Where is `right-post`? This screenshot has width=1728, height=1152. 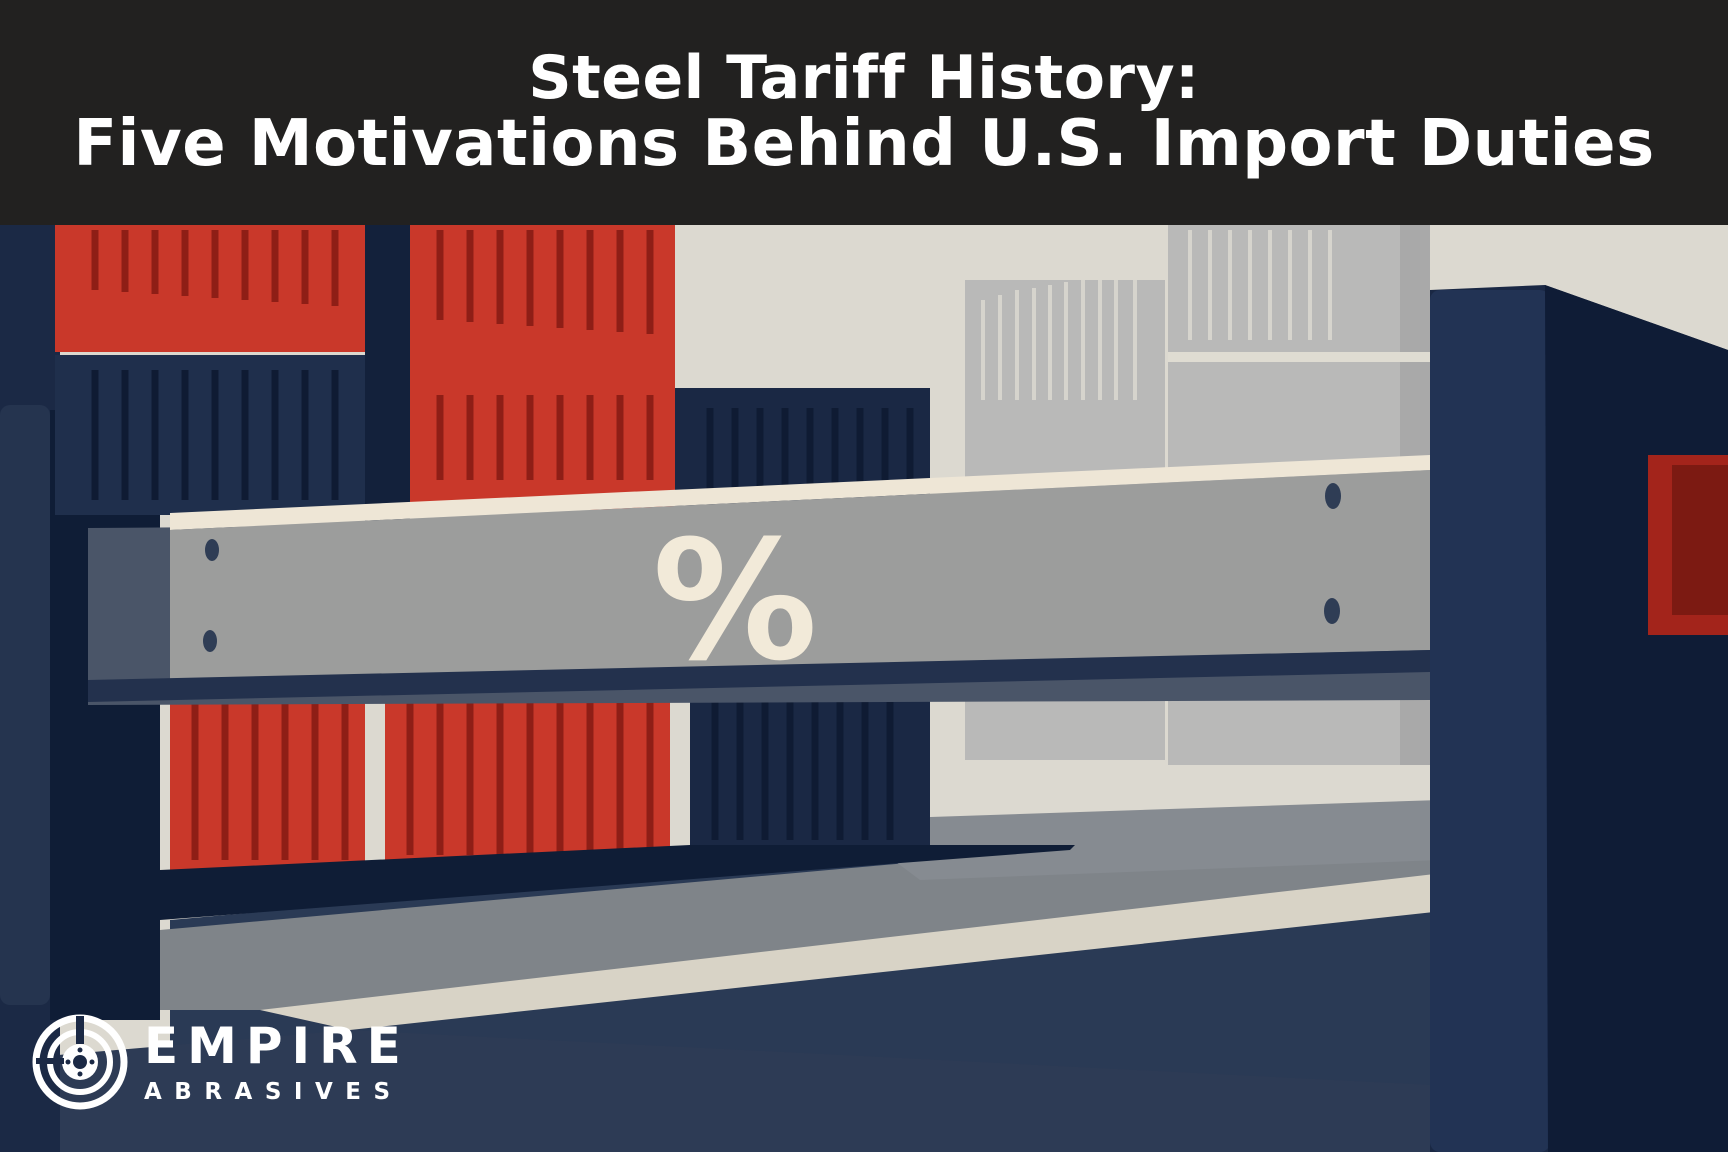 right-post is located at coordinates (1579, 718).